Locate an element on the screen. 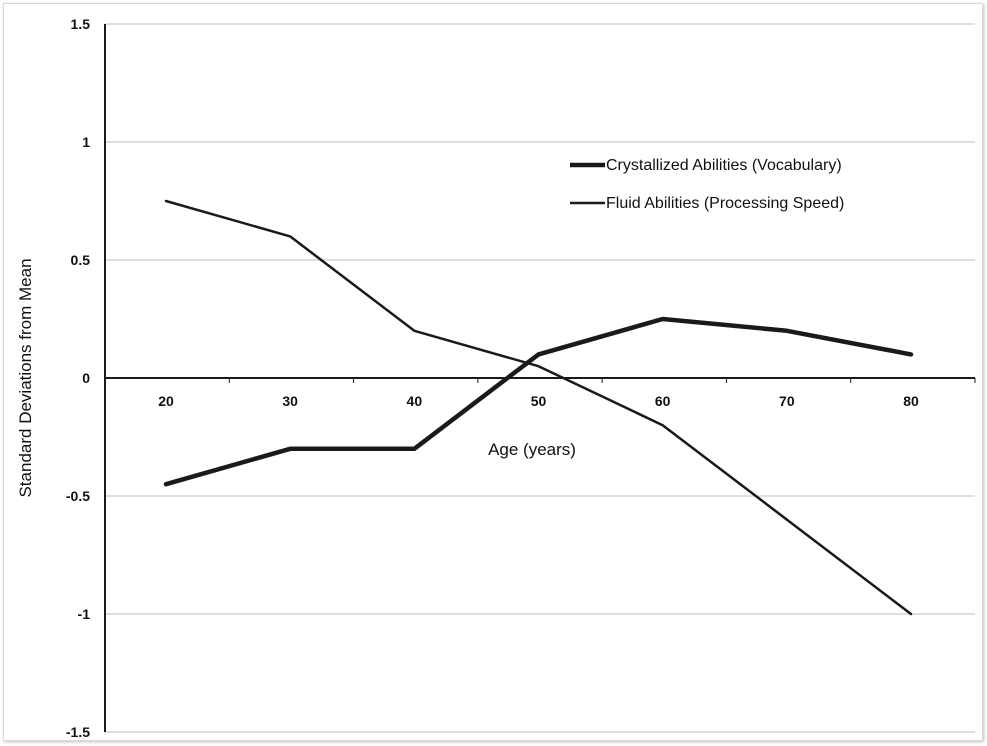  y-tick-label: -1 is located at coordinates (84, 614).